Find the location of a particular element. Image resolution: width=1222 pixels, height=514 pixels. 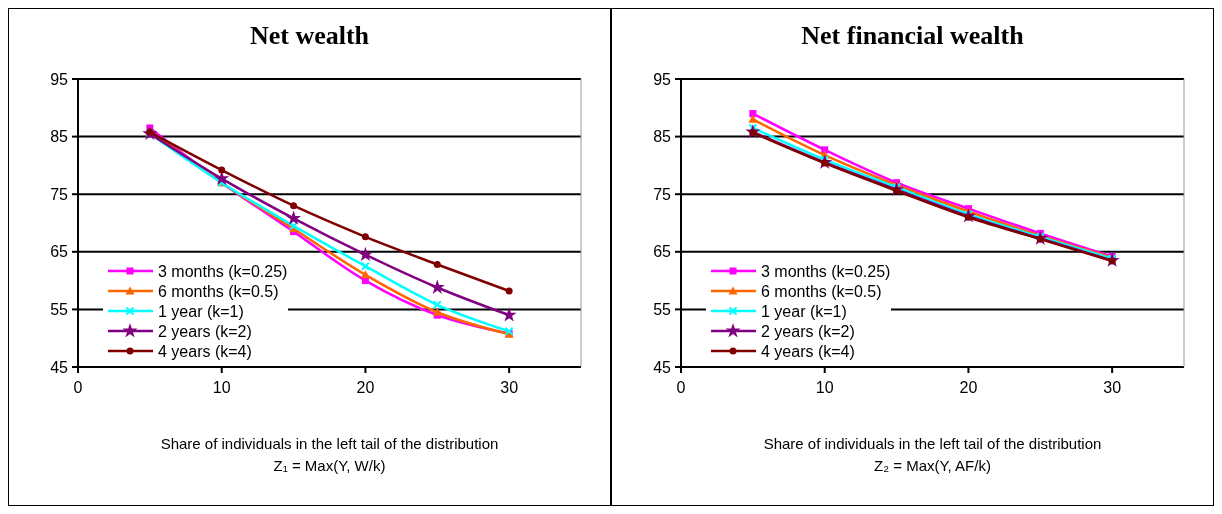

text: Z₁ = Max(Y, W/k) is located at coordinates (329, 465).